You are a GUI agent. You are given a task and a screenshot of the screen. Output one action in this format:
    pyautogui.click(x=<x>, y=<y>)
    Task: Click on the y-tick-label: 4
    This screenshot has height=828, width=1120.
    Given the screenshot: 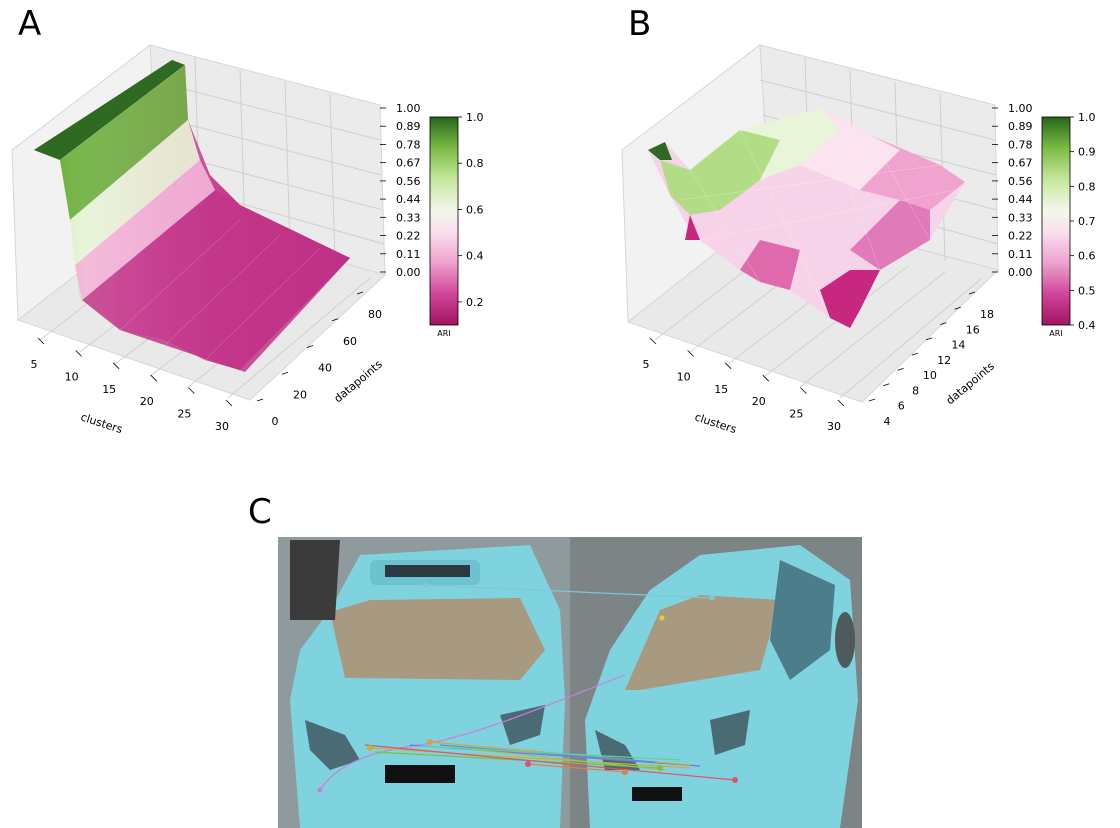 What is the action you would take?
    pyautogui.click(x=887, y=421)
    